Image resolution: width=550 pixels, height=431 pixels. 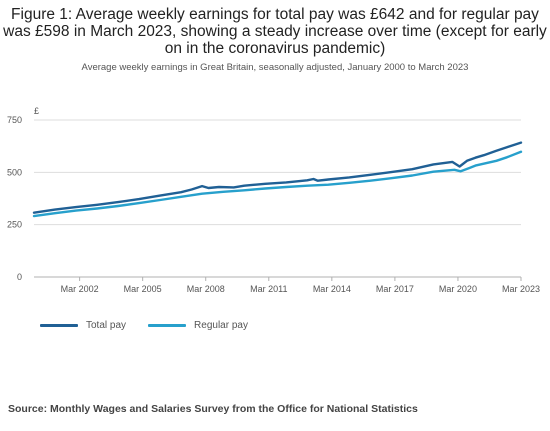 What do you see at coordinates (83, 325) in the screenshot?
I see `legend-item-total-pay: Total pay` at bounding box center [83, 325].